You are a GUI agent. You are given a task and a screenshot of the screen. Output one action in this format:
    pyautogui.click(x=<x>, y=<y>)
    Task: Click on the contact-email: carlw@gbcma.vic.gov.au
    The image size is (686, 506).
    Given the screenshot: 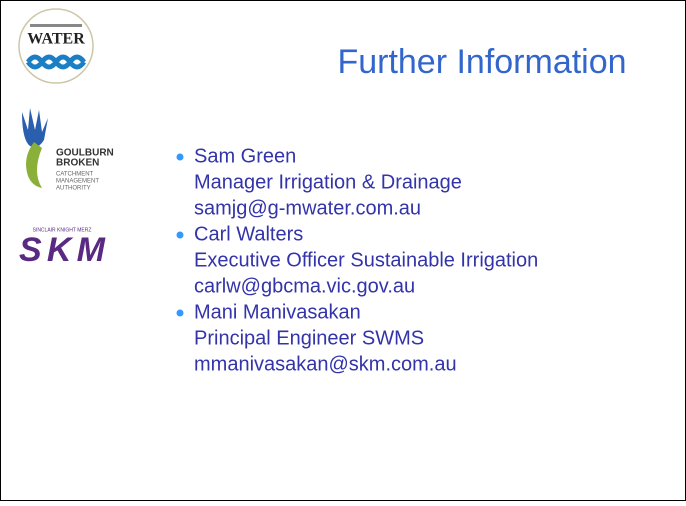 What is the action you would take?
    pyautogui.click(x=304, y=286)
    